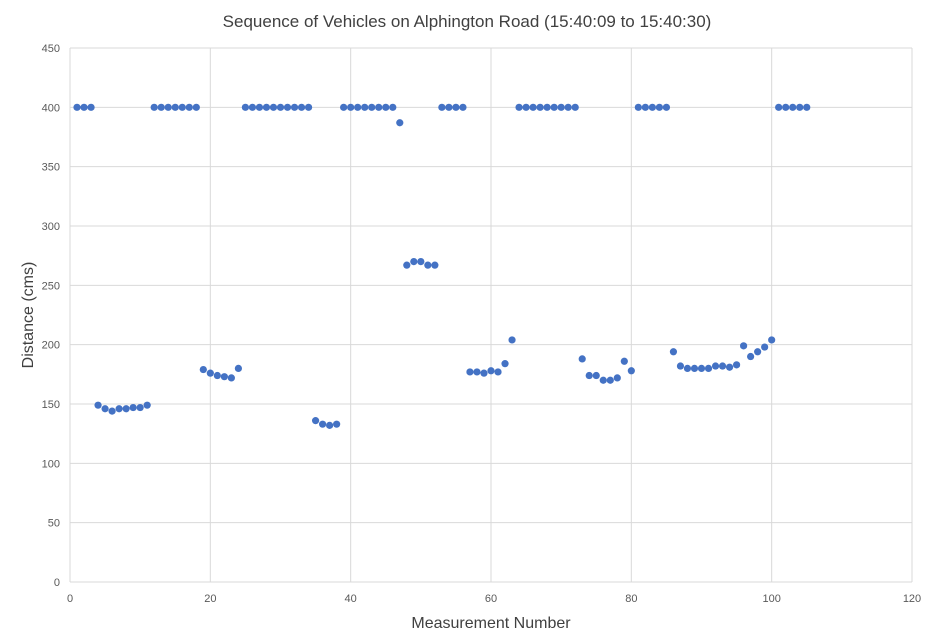 The image size is (937, 643). I want to click on y-tick-label: 450, so click(51, 49).